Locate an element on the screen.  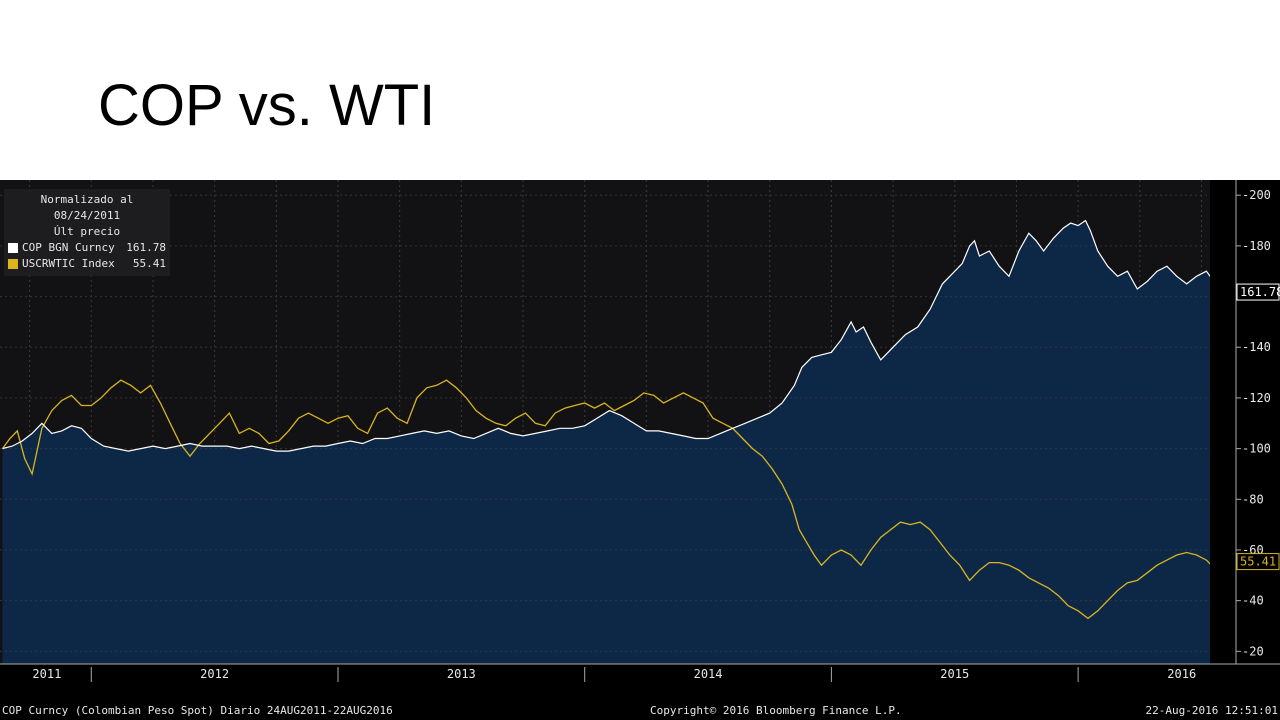
last-value-labels: 161.78 55.41 is located at coordinates (1258, 427).